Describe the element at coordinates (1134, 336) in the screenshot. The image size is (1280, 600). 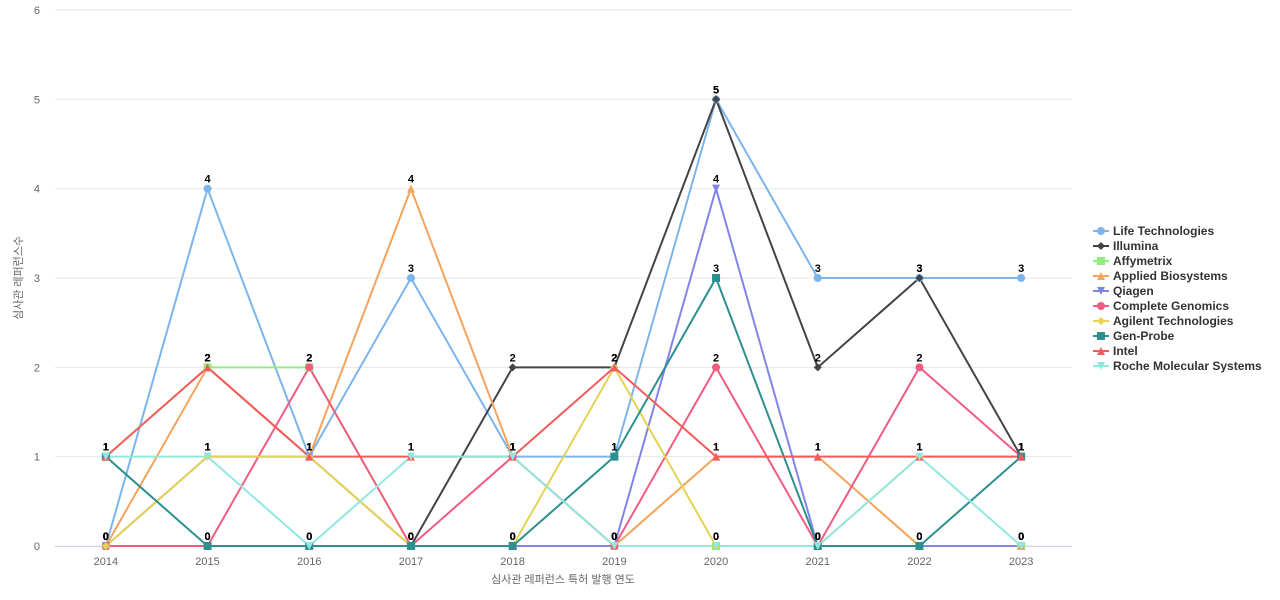
I see `legend-item: Gen-Probe` at that location.